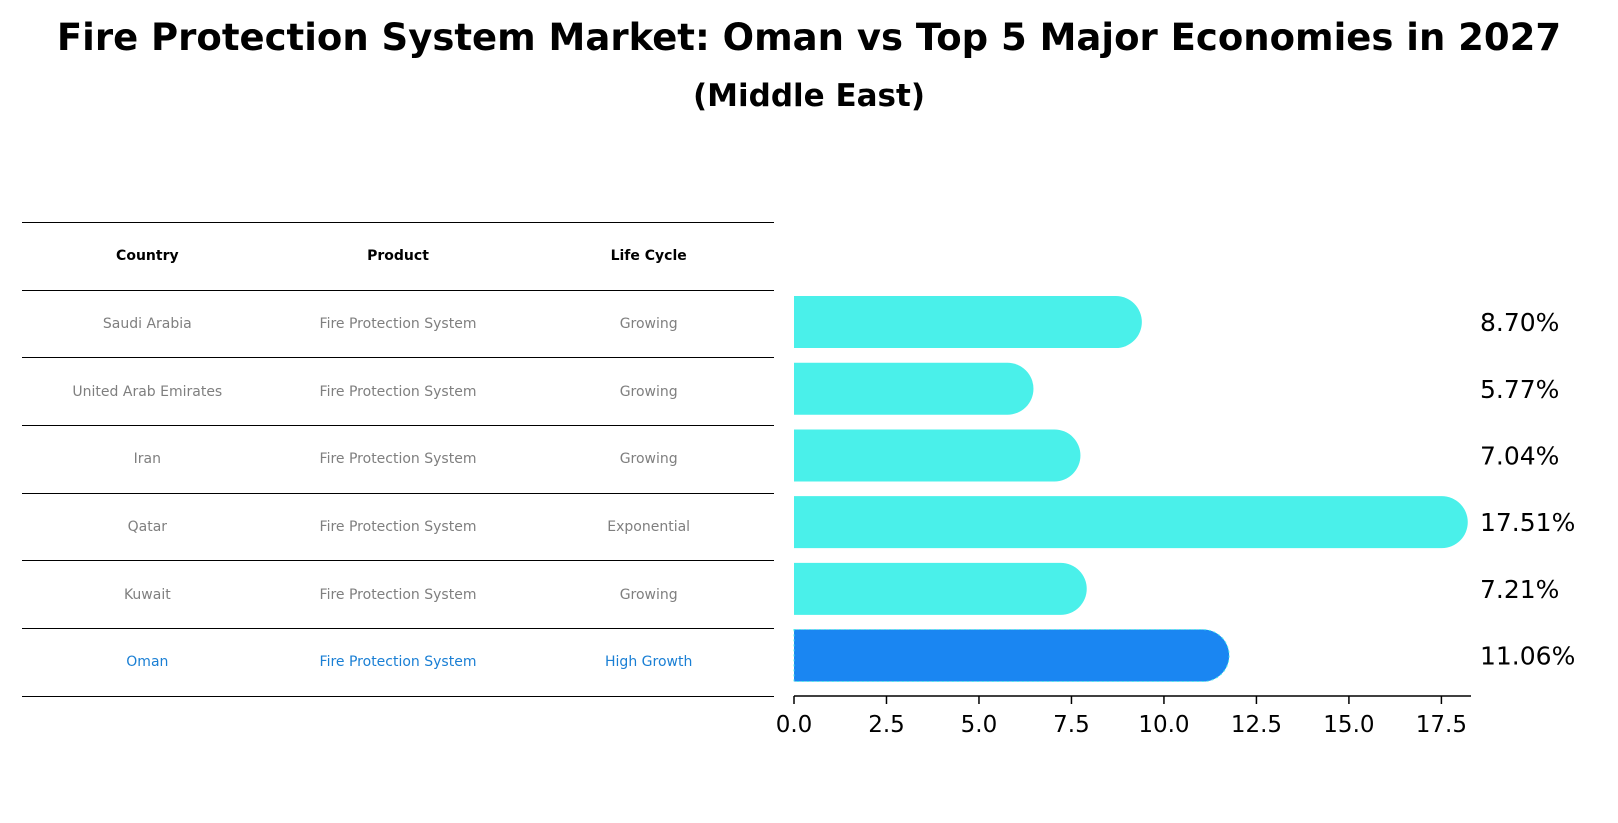 The width and height of the screenshot is (1618, 823). I want to click on cell-country: Saudi Arabia, so click(147, 324).